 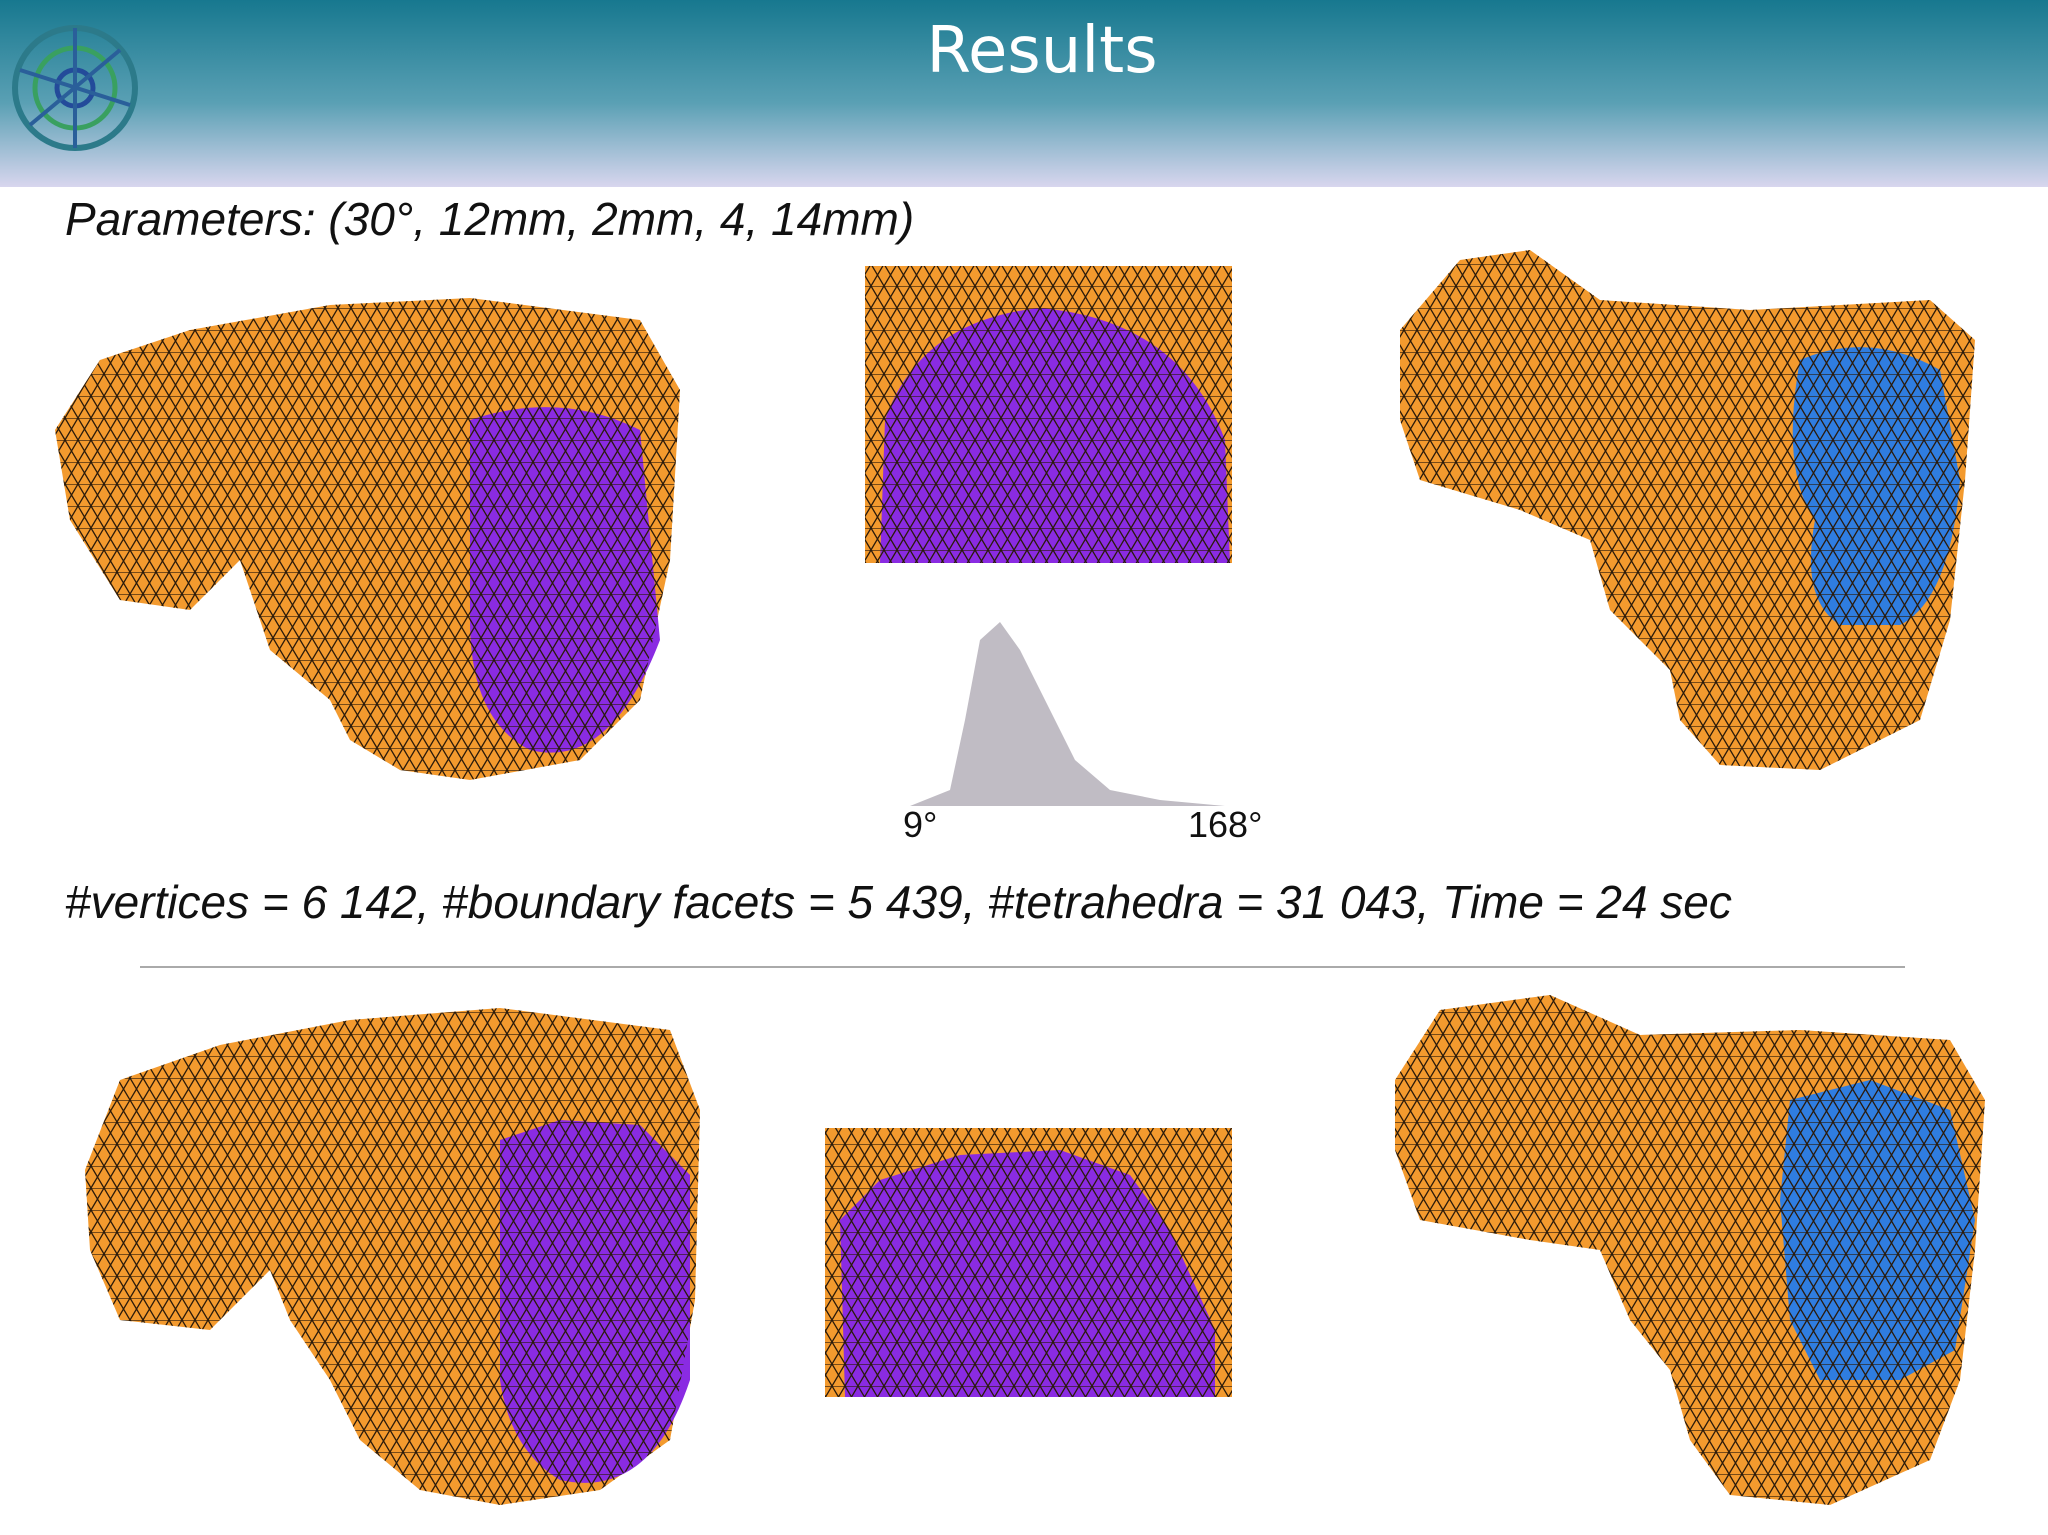 What do you see at coordinates (1028, 1262) in the screenshot?
I see `zoom-bottom` at bounding box center [1028, 1262].